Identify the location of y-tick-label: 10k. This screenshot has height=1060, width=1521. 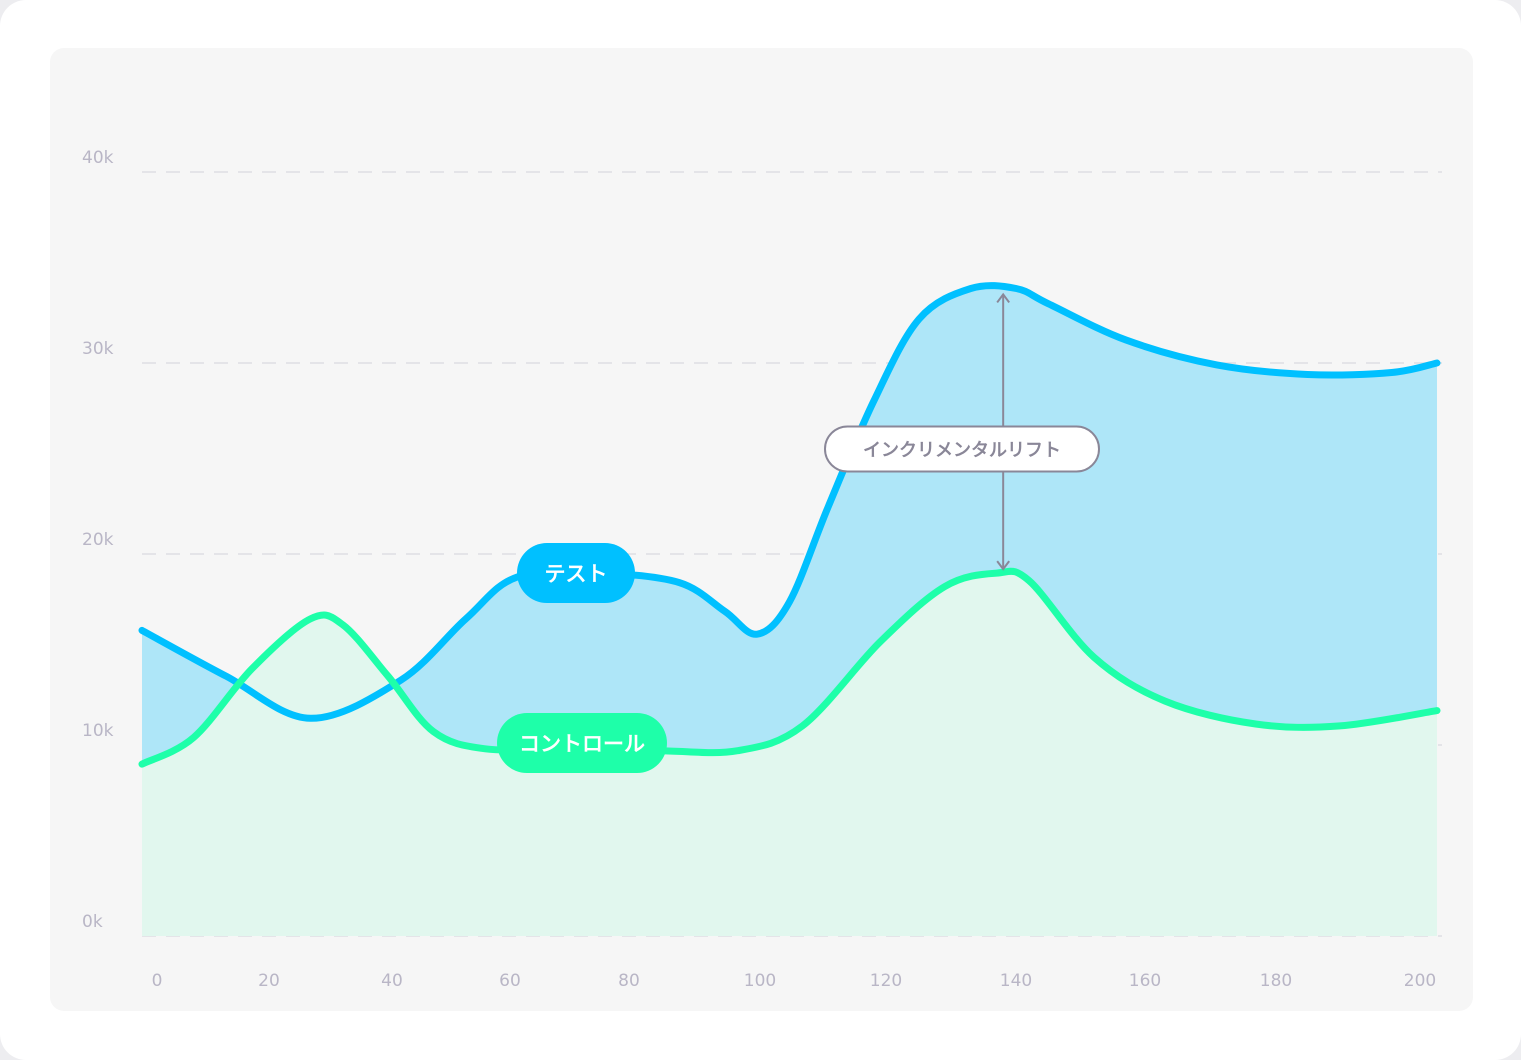
(98, 731).